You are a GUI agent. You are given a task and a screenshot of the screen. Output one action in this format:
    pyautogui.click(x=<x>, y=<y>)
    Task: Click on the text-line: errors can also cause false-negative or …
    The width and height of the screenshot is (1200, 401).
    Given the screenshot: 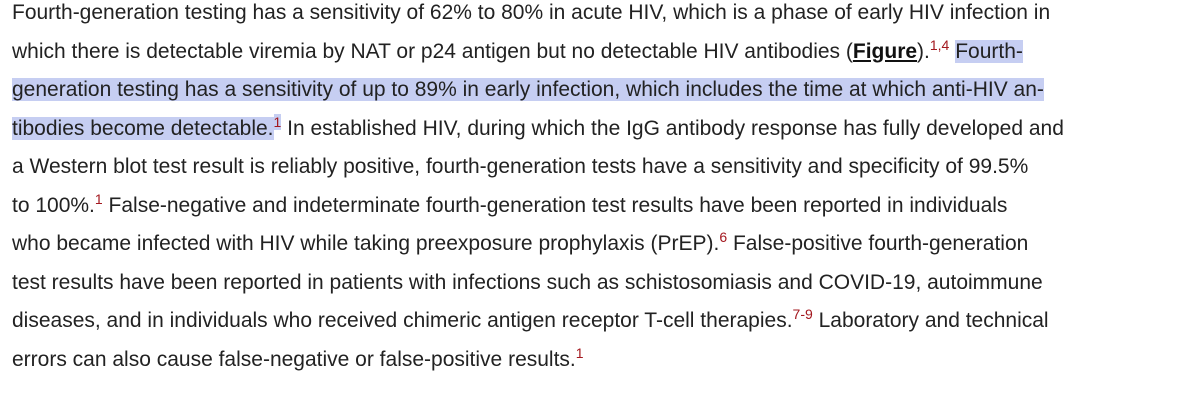 What is the action you would take?
    pyautogui.click(x=605, y=360)
    